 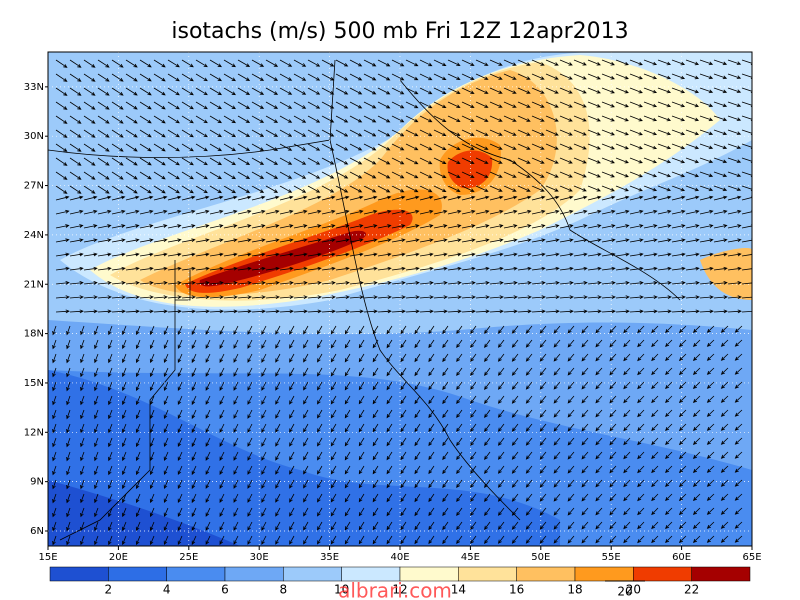 I want to click on colorbar-label: 14, so click(x=458, y=590).